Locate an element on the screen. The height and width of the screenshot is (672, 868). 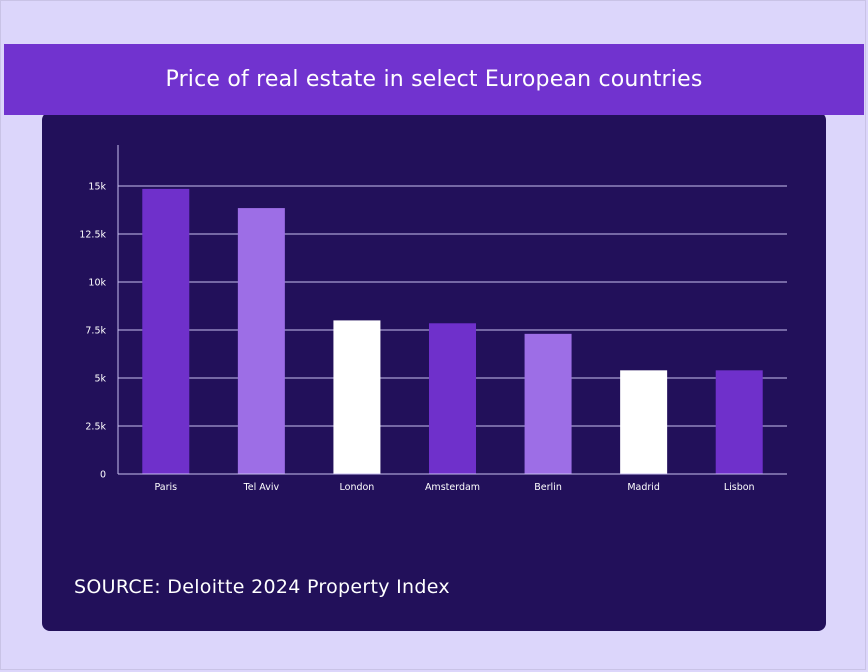
x-tick-label: Berlin is located at coordinates (548, 487).